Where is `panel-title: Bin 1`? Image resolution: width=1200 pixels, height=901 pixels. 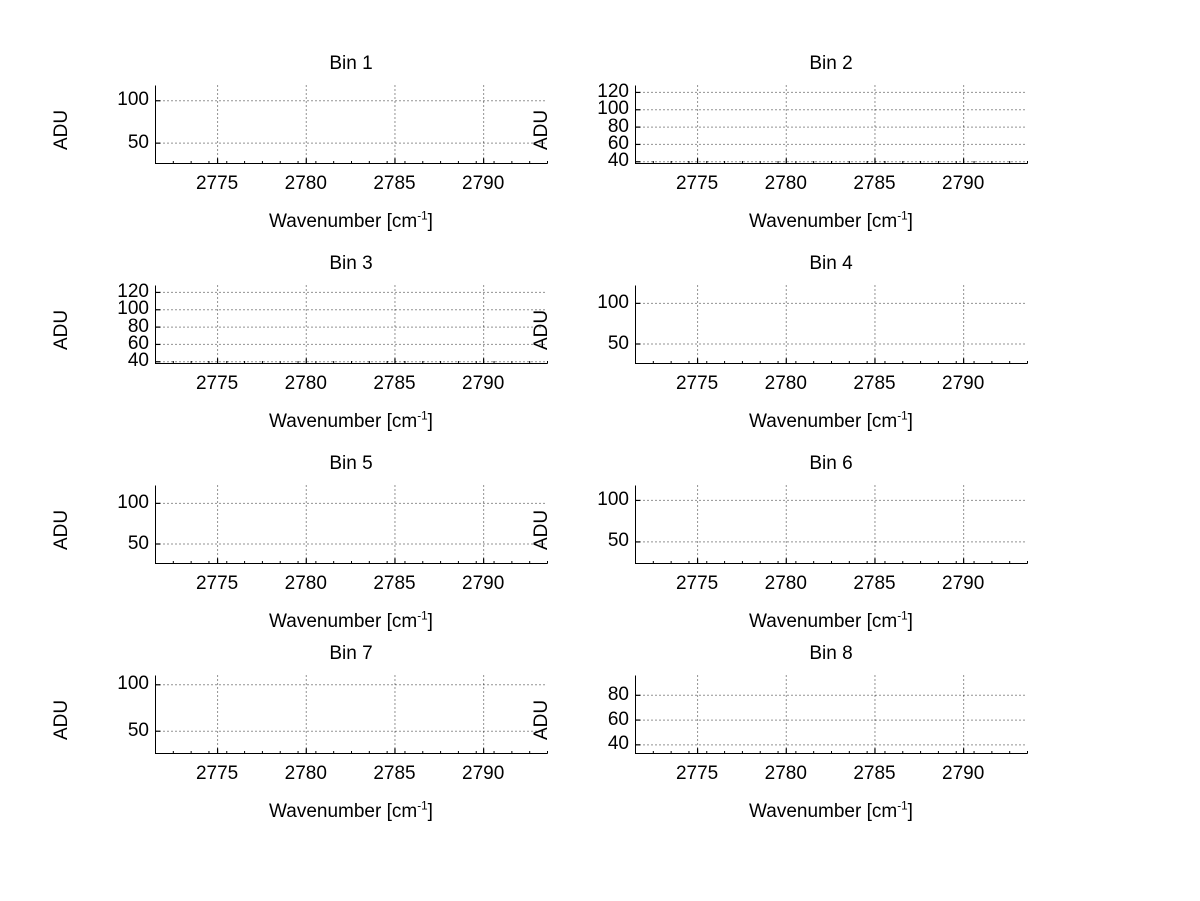
panel-title: Bin 1 is located at coordinates (351, 63).